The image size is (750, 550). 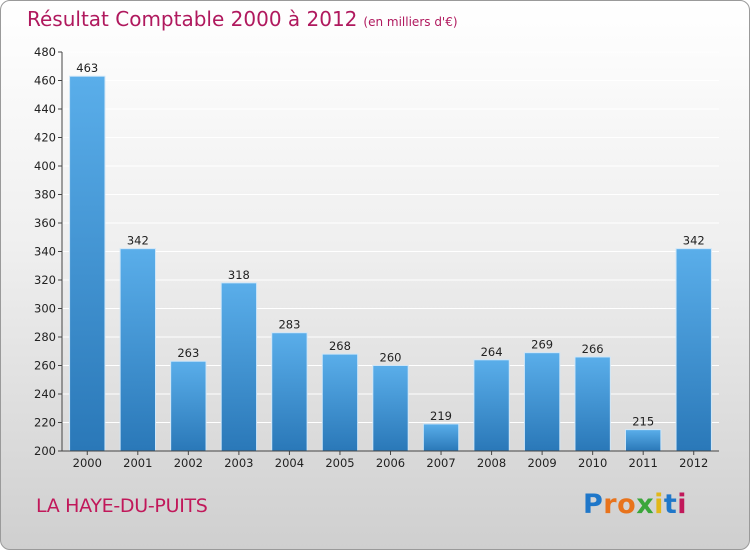 I want to click on x-tick-label: 2005, so click(x=339, y=463).